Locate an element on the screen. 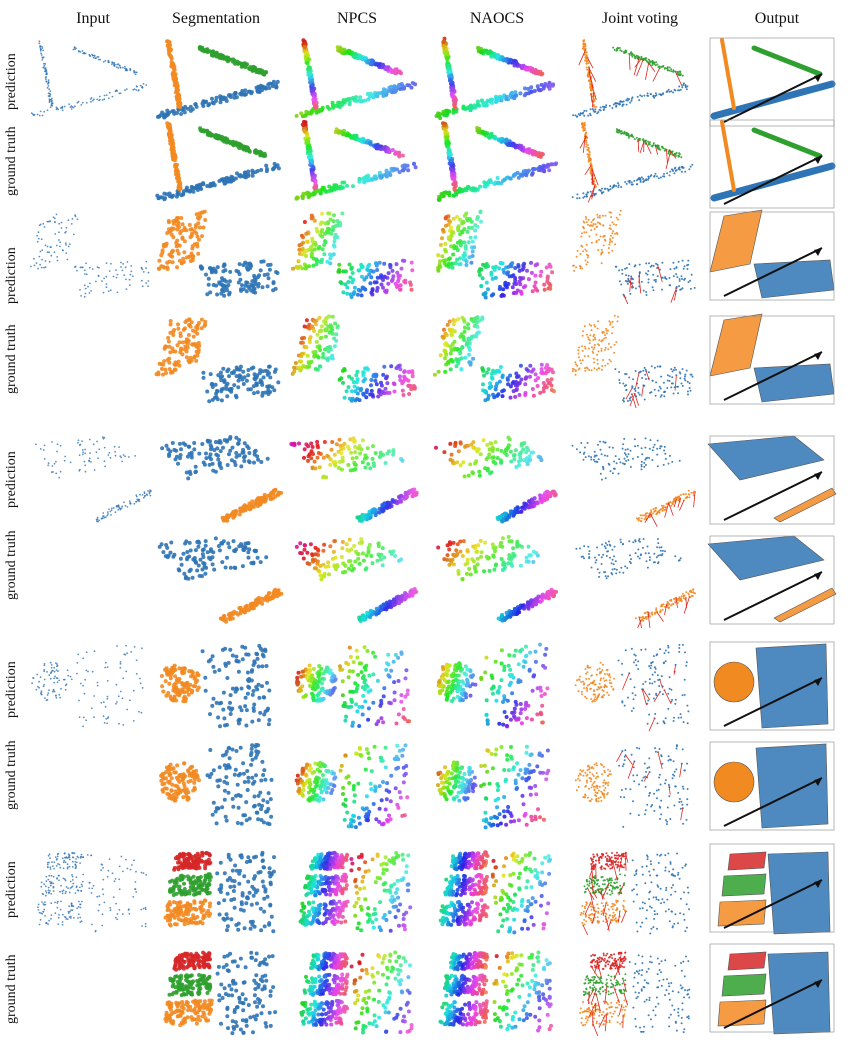 The image size is (851, 1043). row-label-6: ground truth is located at coordinates (11, 565).